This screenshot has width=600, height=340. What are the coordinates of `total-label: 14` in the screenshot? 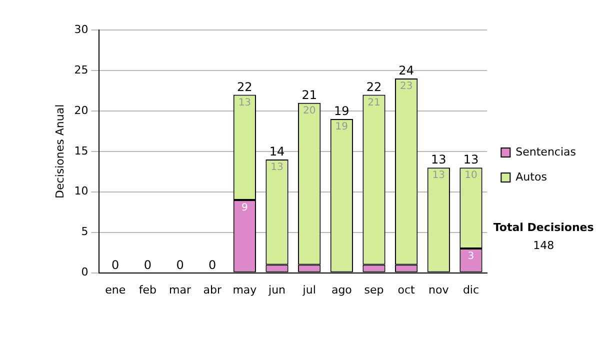 It's located at (277, 151).